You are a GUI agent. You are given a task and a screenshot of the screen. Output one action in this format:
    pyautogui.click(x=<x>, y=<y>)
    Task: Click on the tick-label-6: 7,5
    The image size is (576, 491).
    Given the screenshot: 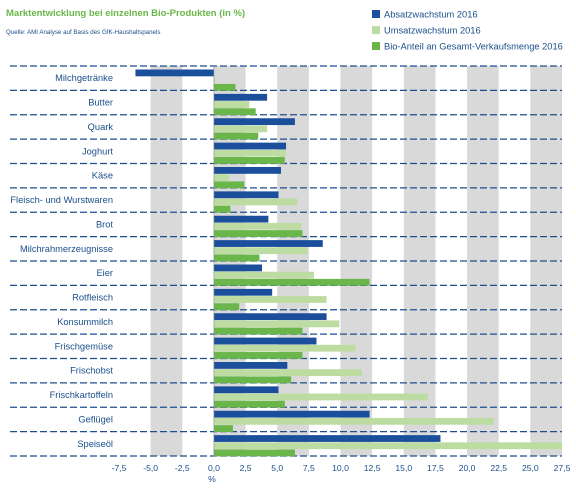 What is the action you would take?
    pyautogui.click(x=309, y=468)
    